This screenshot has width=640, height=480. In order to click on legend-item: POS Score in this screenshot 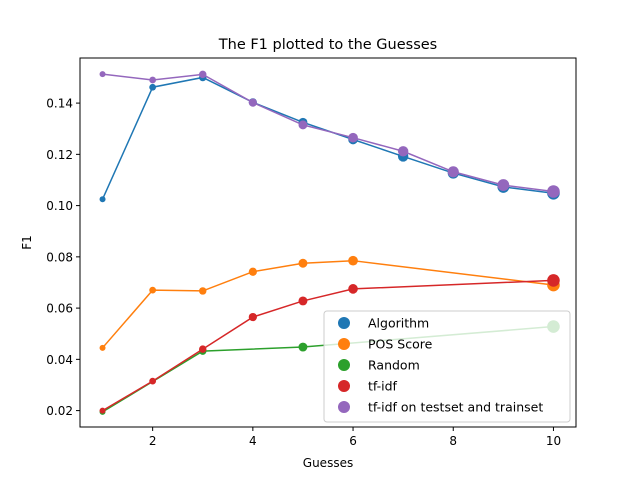, I will do `click(385, 344)`.